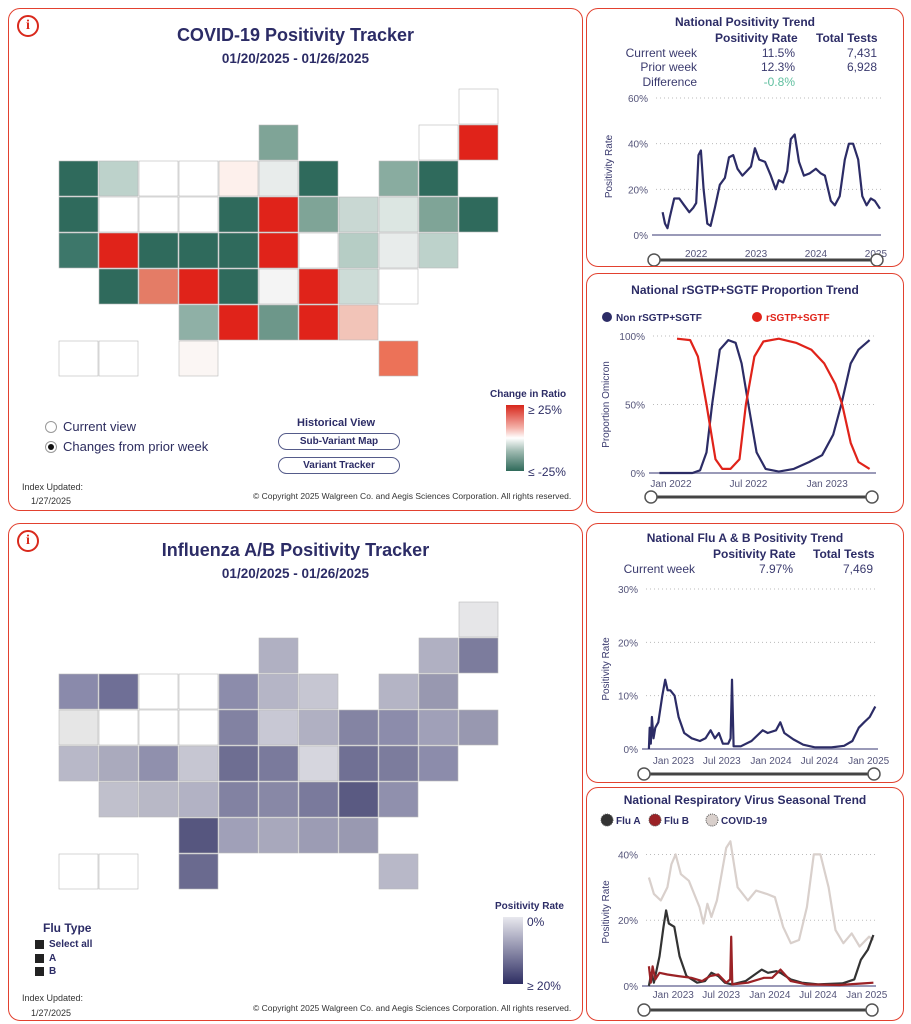 The image size is (911, 1024). I want to click on state-az, so click(118, 799).